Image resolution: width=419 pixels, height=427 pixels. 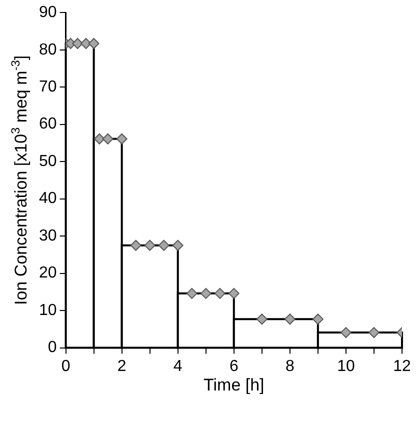 I want to click on y-tick-label: 70, so click(x=48, y=87).